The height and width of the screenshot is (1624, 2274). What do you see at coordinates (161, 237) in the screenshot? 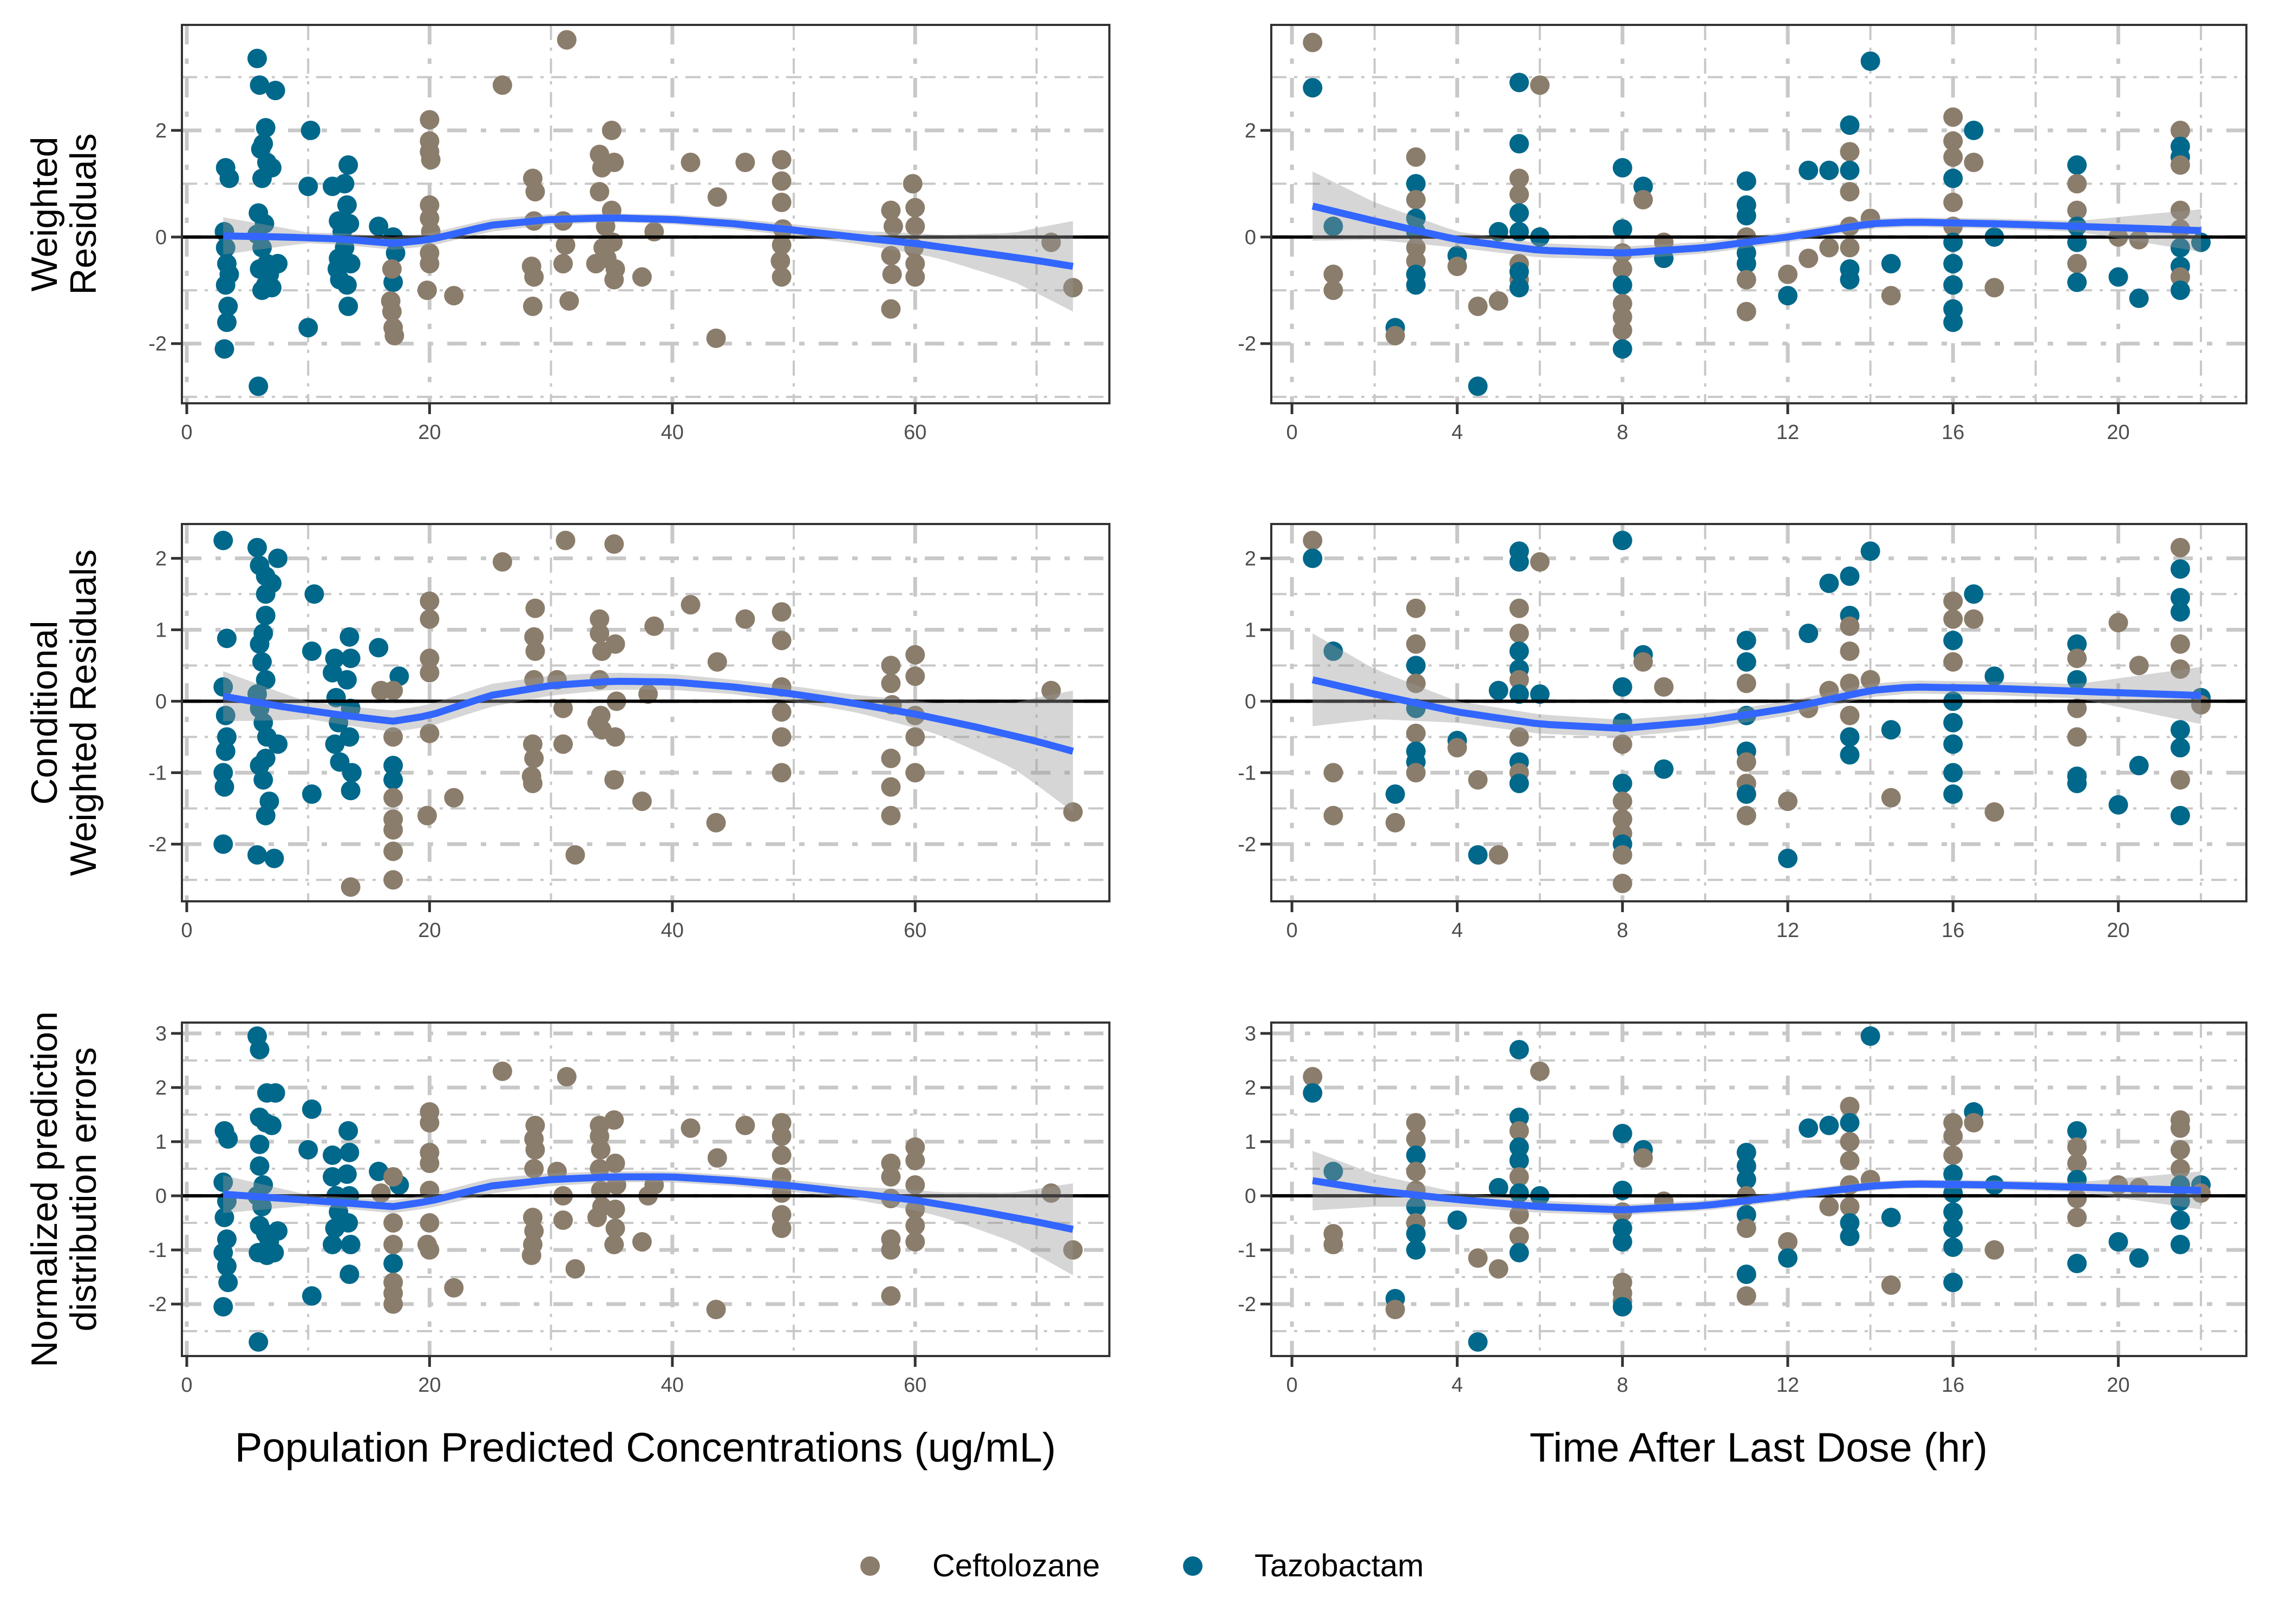
I see `y-tick-label: 0` at bounding box center [161, 237].